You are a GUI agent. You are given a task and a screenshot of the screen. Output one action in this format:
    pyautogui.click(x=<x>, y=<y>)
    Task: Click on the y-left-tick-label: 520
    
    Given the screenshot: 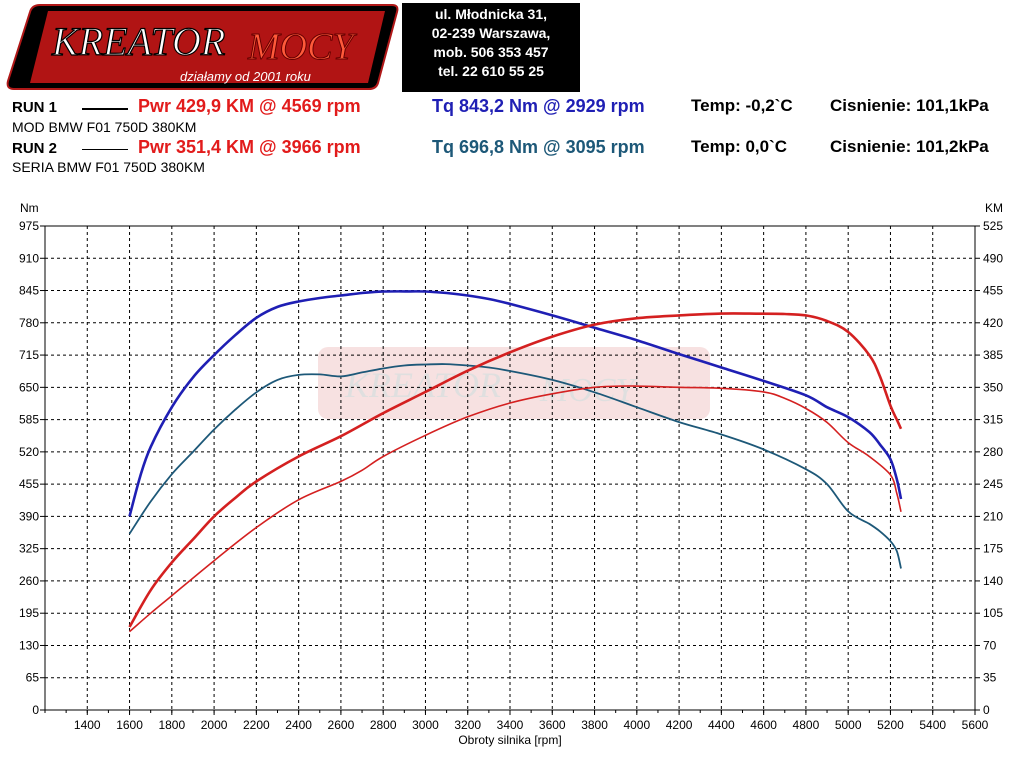 What is the action you would take?
    pyautogui.click(x=29, y=452)
    